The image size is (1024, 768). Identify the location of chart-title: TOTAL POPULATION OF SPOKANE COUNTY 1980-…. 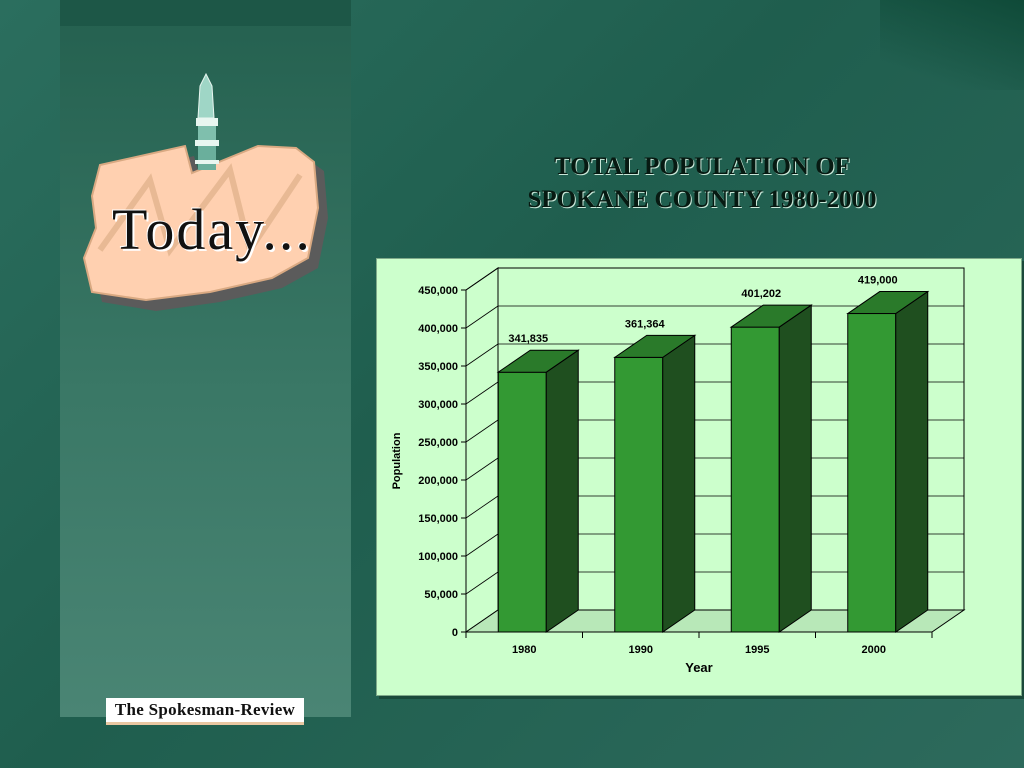
(702, 183).